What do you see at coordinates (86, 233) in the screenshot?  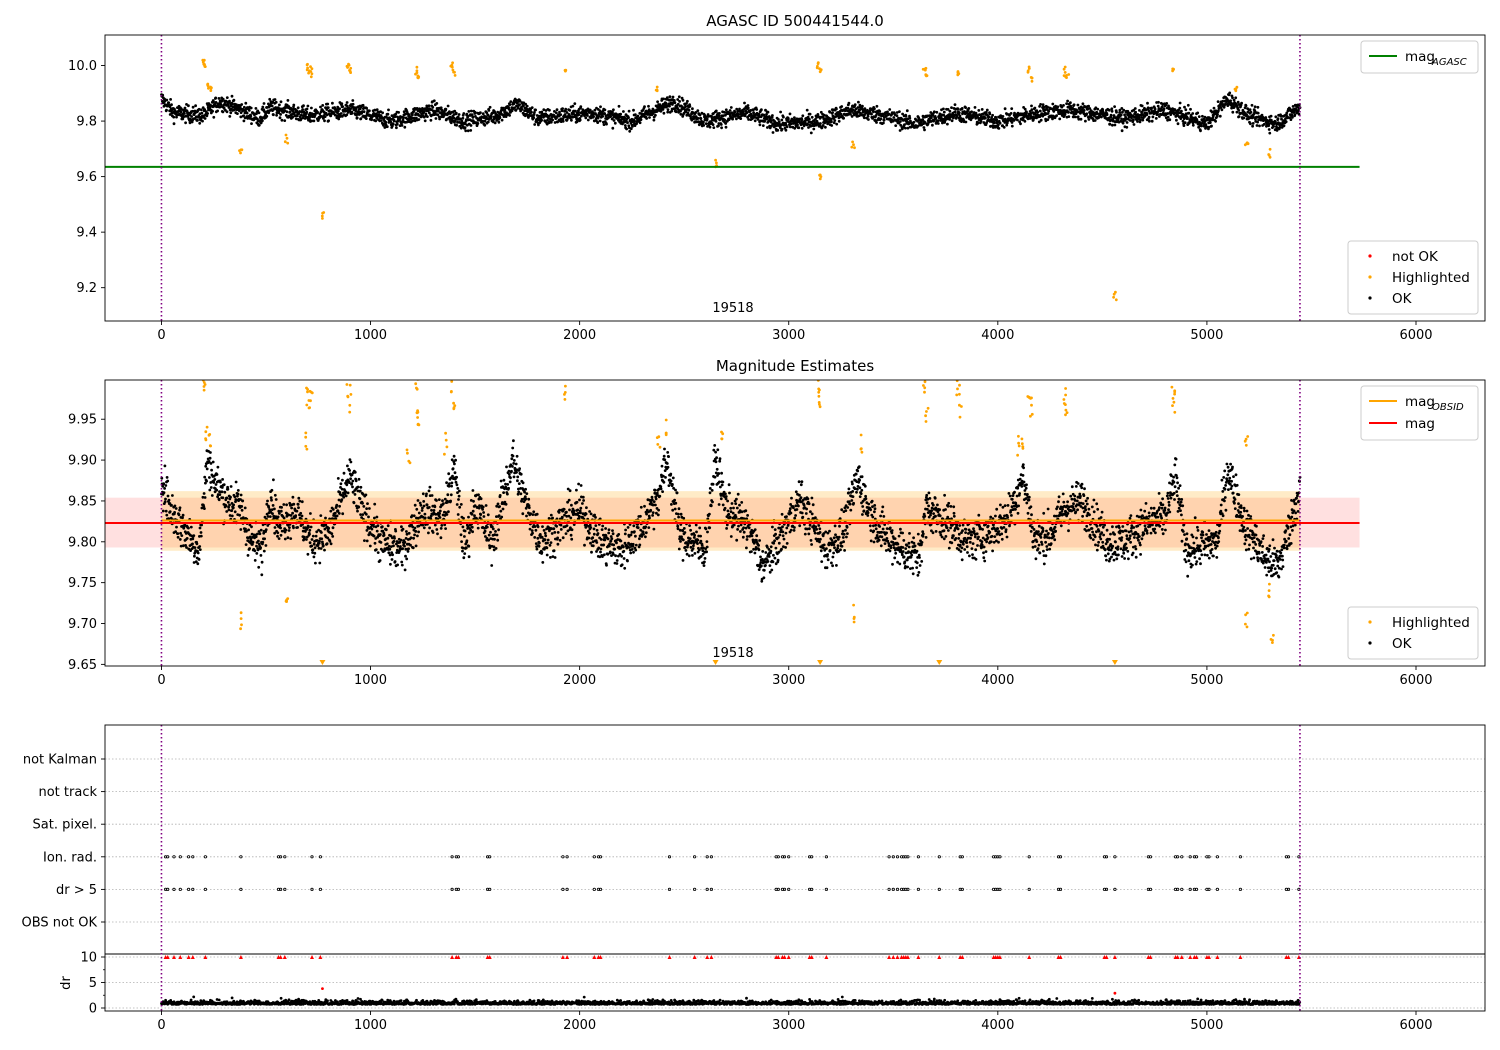 I see `panel1-ytick-label: 9.4` at bounding box center [86, 233].